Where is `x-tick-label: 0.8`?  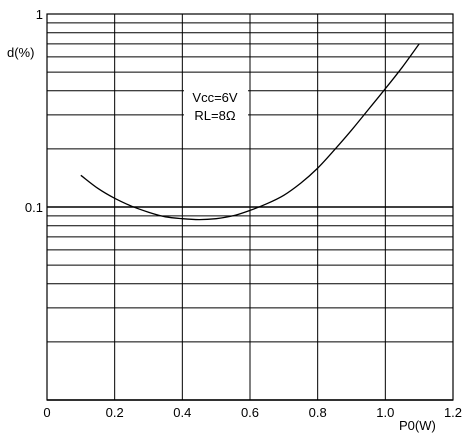 x-tick-label: 0.8 is located at coordinates (318, 412).